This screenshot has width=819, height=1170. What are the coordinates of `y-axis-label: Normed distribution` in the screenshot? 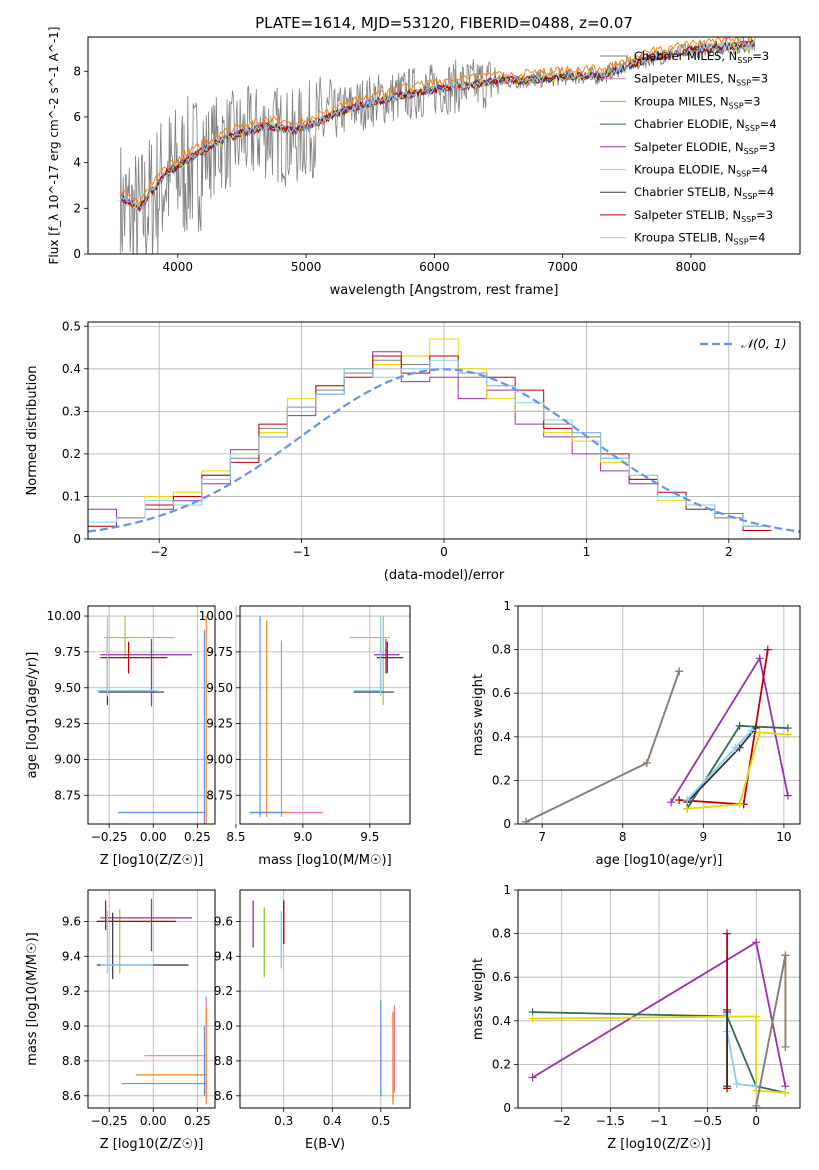 It's located at (32, 431).